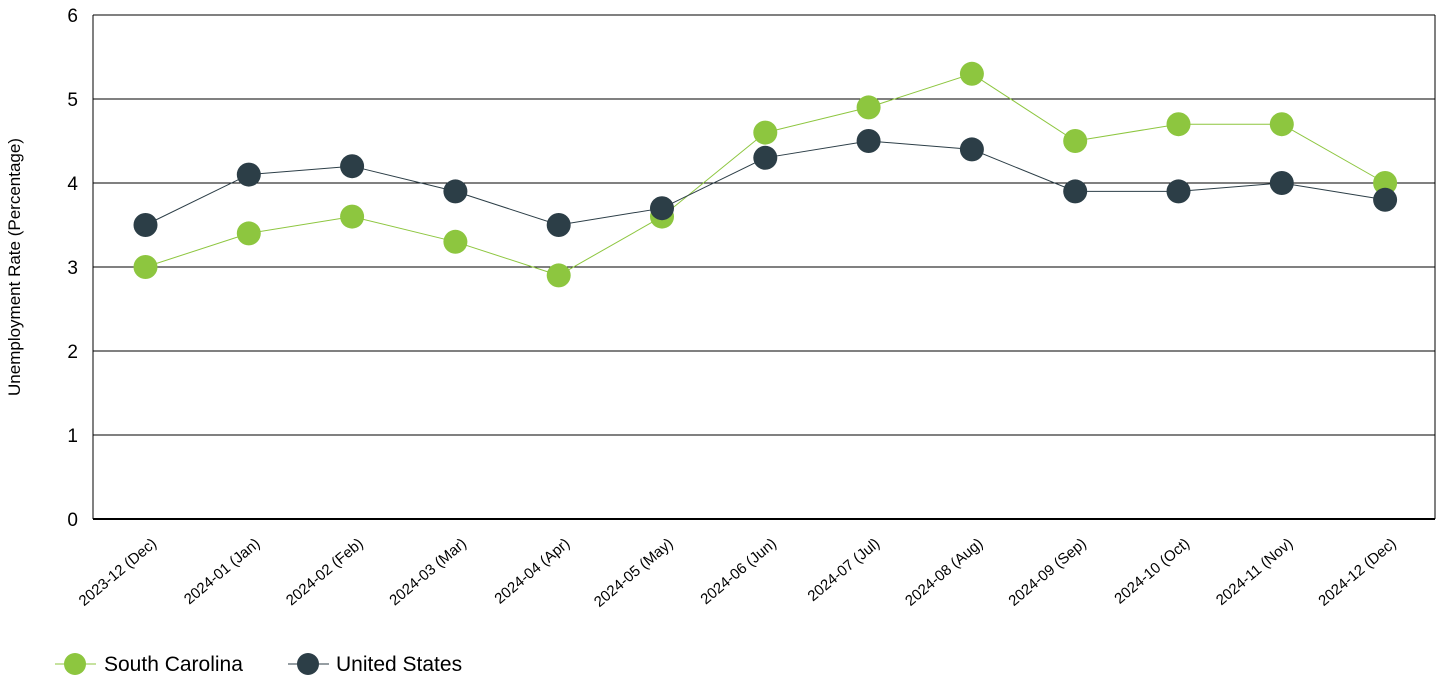 Image resolution: width=1443 pixels, height=683 pixels. What do you see at coordinates (72, 436) in the screenshot?
I see `y-tick-label: 1` at bounding box center [72, 436].